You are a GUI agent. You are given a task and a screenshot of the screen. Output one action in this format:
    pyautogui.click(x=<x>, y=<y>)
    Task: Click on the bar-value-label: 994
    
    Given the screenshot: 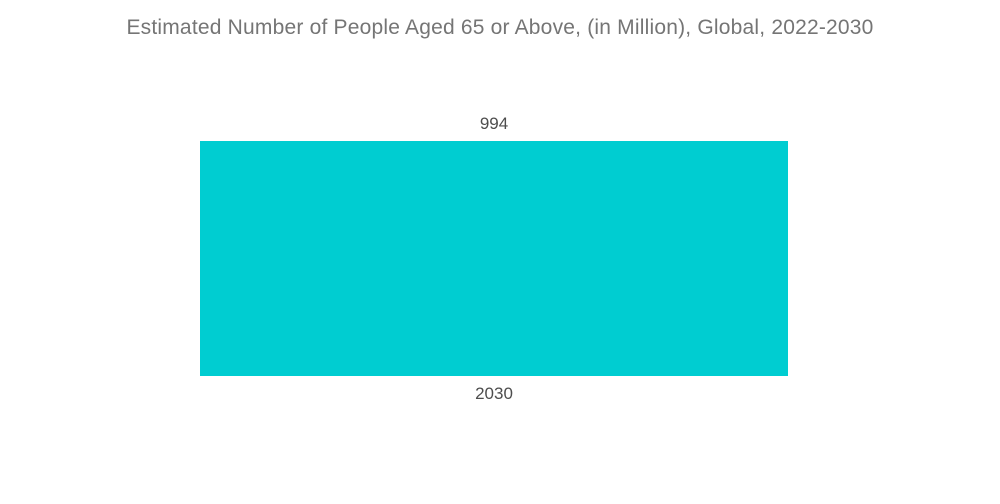 What is the action you would take?
    pyautogui.click(x=494, y=123)
    